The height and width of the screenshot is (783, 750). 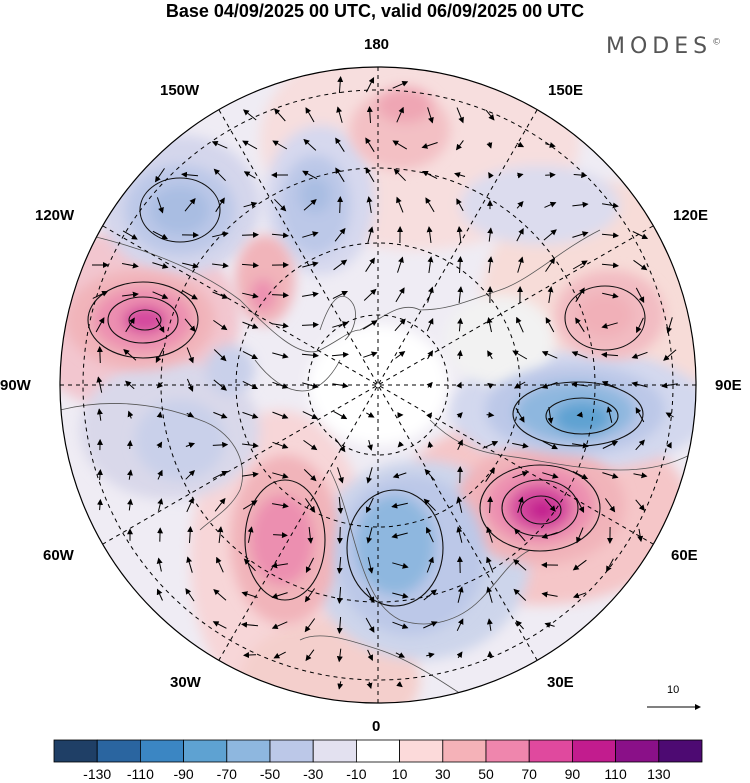 What do you see at coordinates (297, 375) in the screenshot?
I see `coastline-hudson` at bounding box center [297, 375].